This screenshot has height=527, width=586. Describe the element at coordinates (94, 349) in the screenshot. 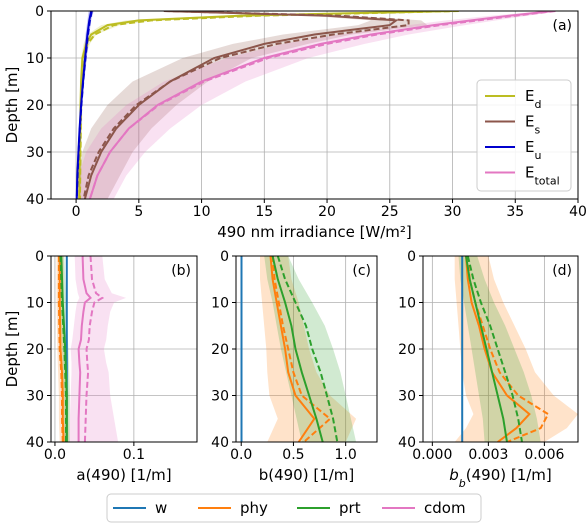

I see `dashed-line-cdom` at that location.